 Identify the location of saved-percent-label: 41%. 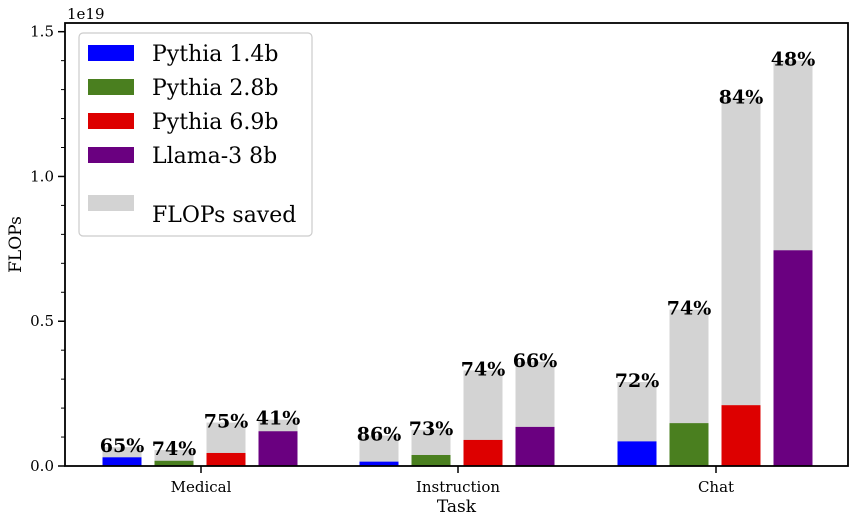
(278, 419).